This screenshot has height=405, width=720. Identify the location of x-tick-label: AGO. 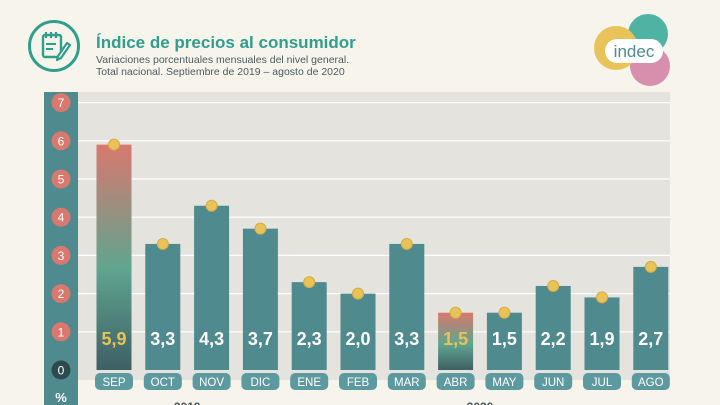
(651, 383).